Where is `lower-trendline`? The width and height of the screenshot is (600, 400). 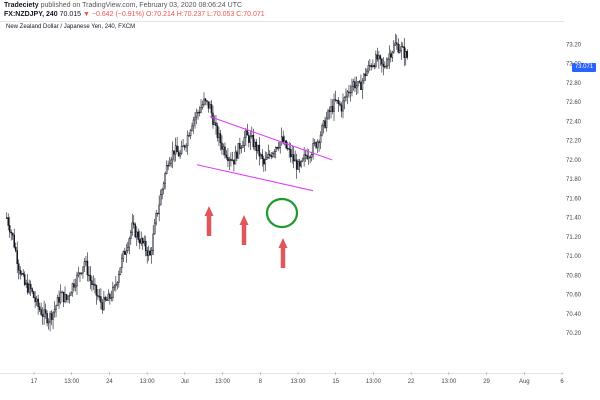
lower-trendline is located at coordinates (255, 178).